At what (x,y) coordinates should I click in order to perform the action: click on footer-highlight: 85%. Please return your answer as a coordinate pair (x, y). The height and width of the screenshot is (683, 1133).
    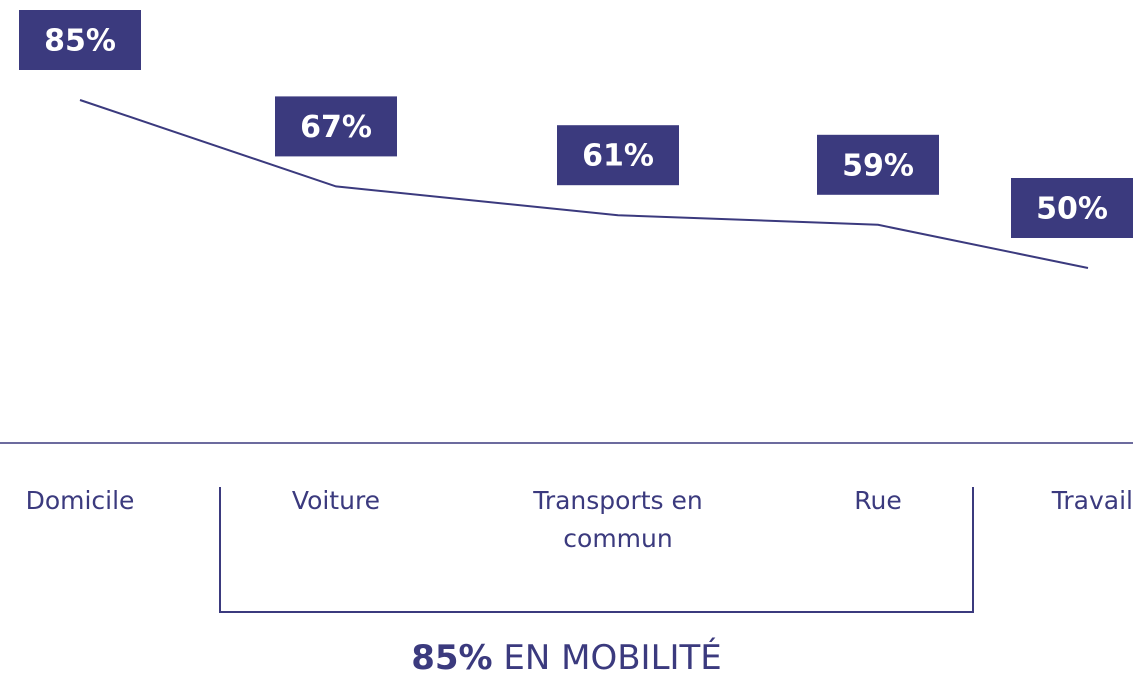
    Looking at the image, I should click on (452, 658).